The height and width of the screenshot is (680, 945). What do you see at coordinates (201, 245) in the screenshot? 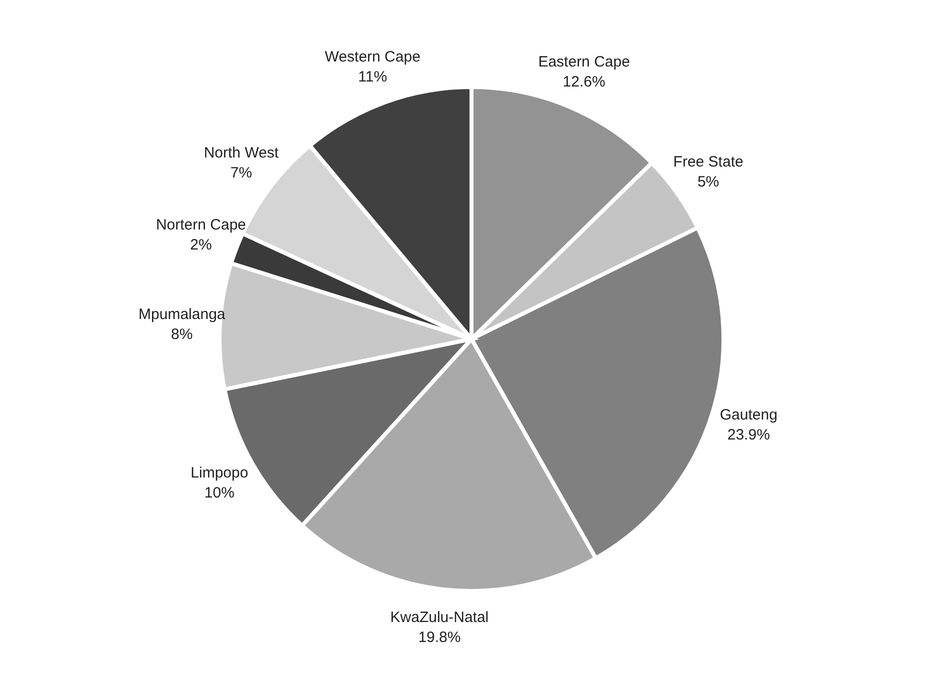
I see `data-label: 2%` at bounding box center [201, 245].